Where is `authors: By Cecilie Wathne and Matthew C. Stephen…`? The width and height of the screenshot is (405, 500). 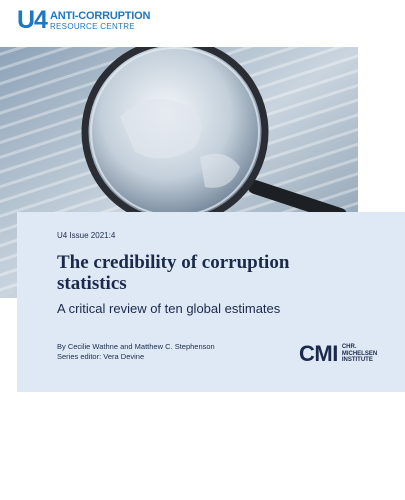 authors: By Cecilie Wathne and Matthew C. Stephen… is located at coordinates (136, 346).